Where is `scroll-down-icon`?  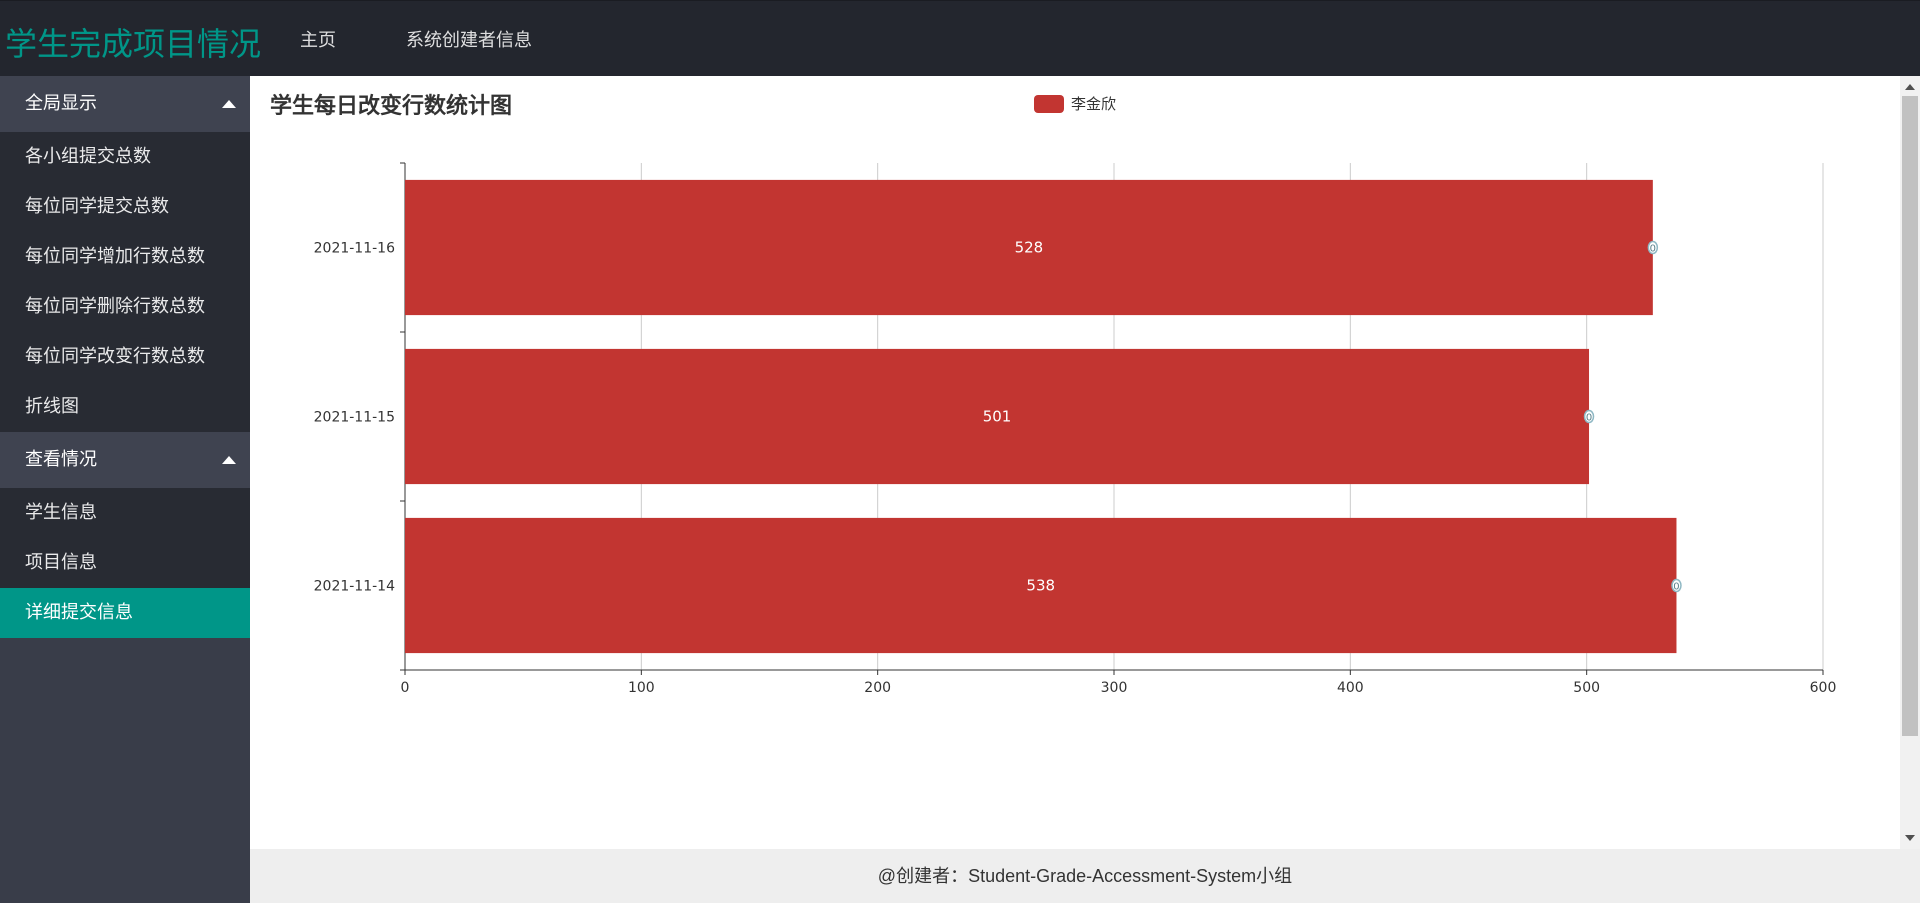
scroll-down-icon is located at coordinates (1910, 838).